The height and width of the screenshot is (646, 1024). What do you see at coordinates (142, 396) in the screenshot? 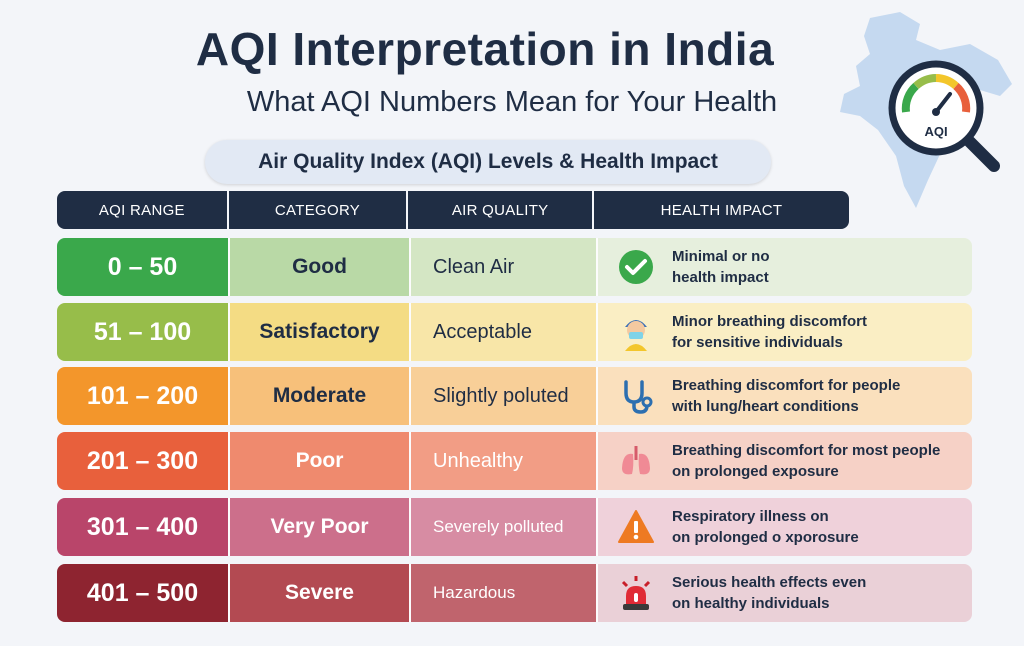
I see `aqi-range-cell: 101 – 200` at bounding box center [142, 396].